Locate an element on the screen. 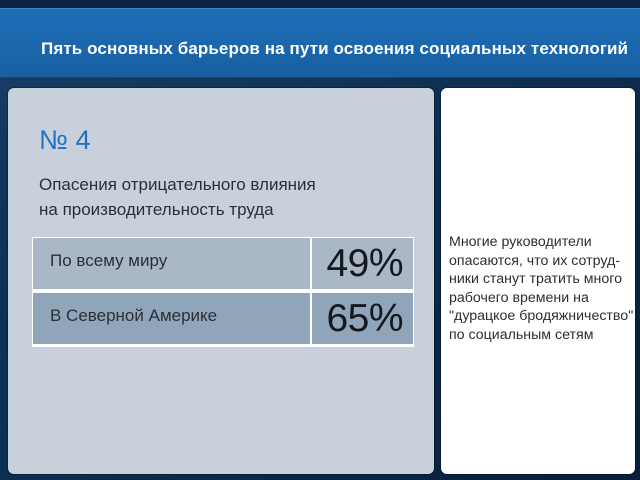 The height and width of the screenshot is (480, 640). barrier-title-line-2: на производительность труда is located at coordinates (156, 209).